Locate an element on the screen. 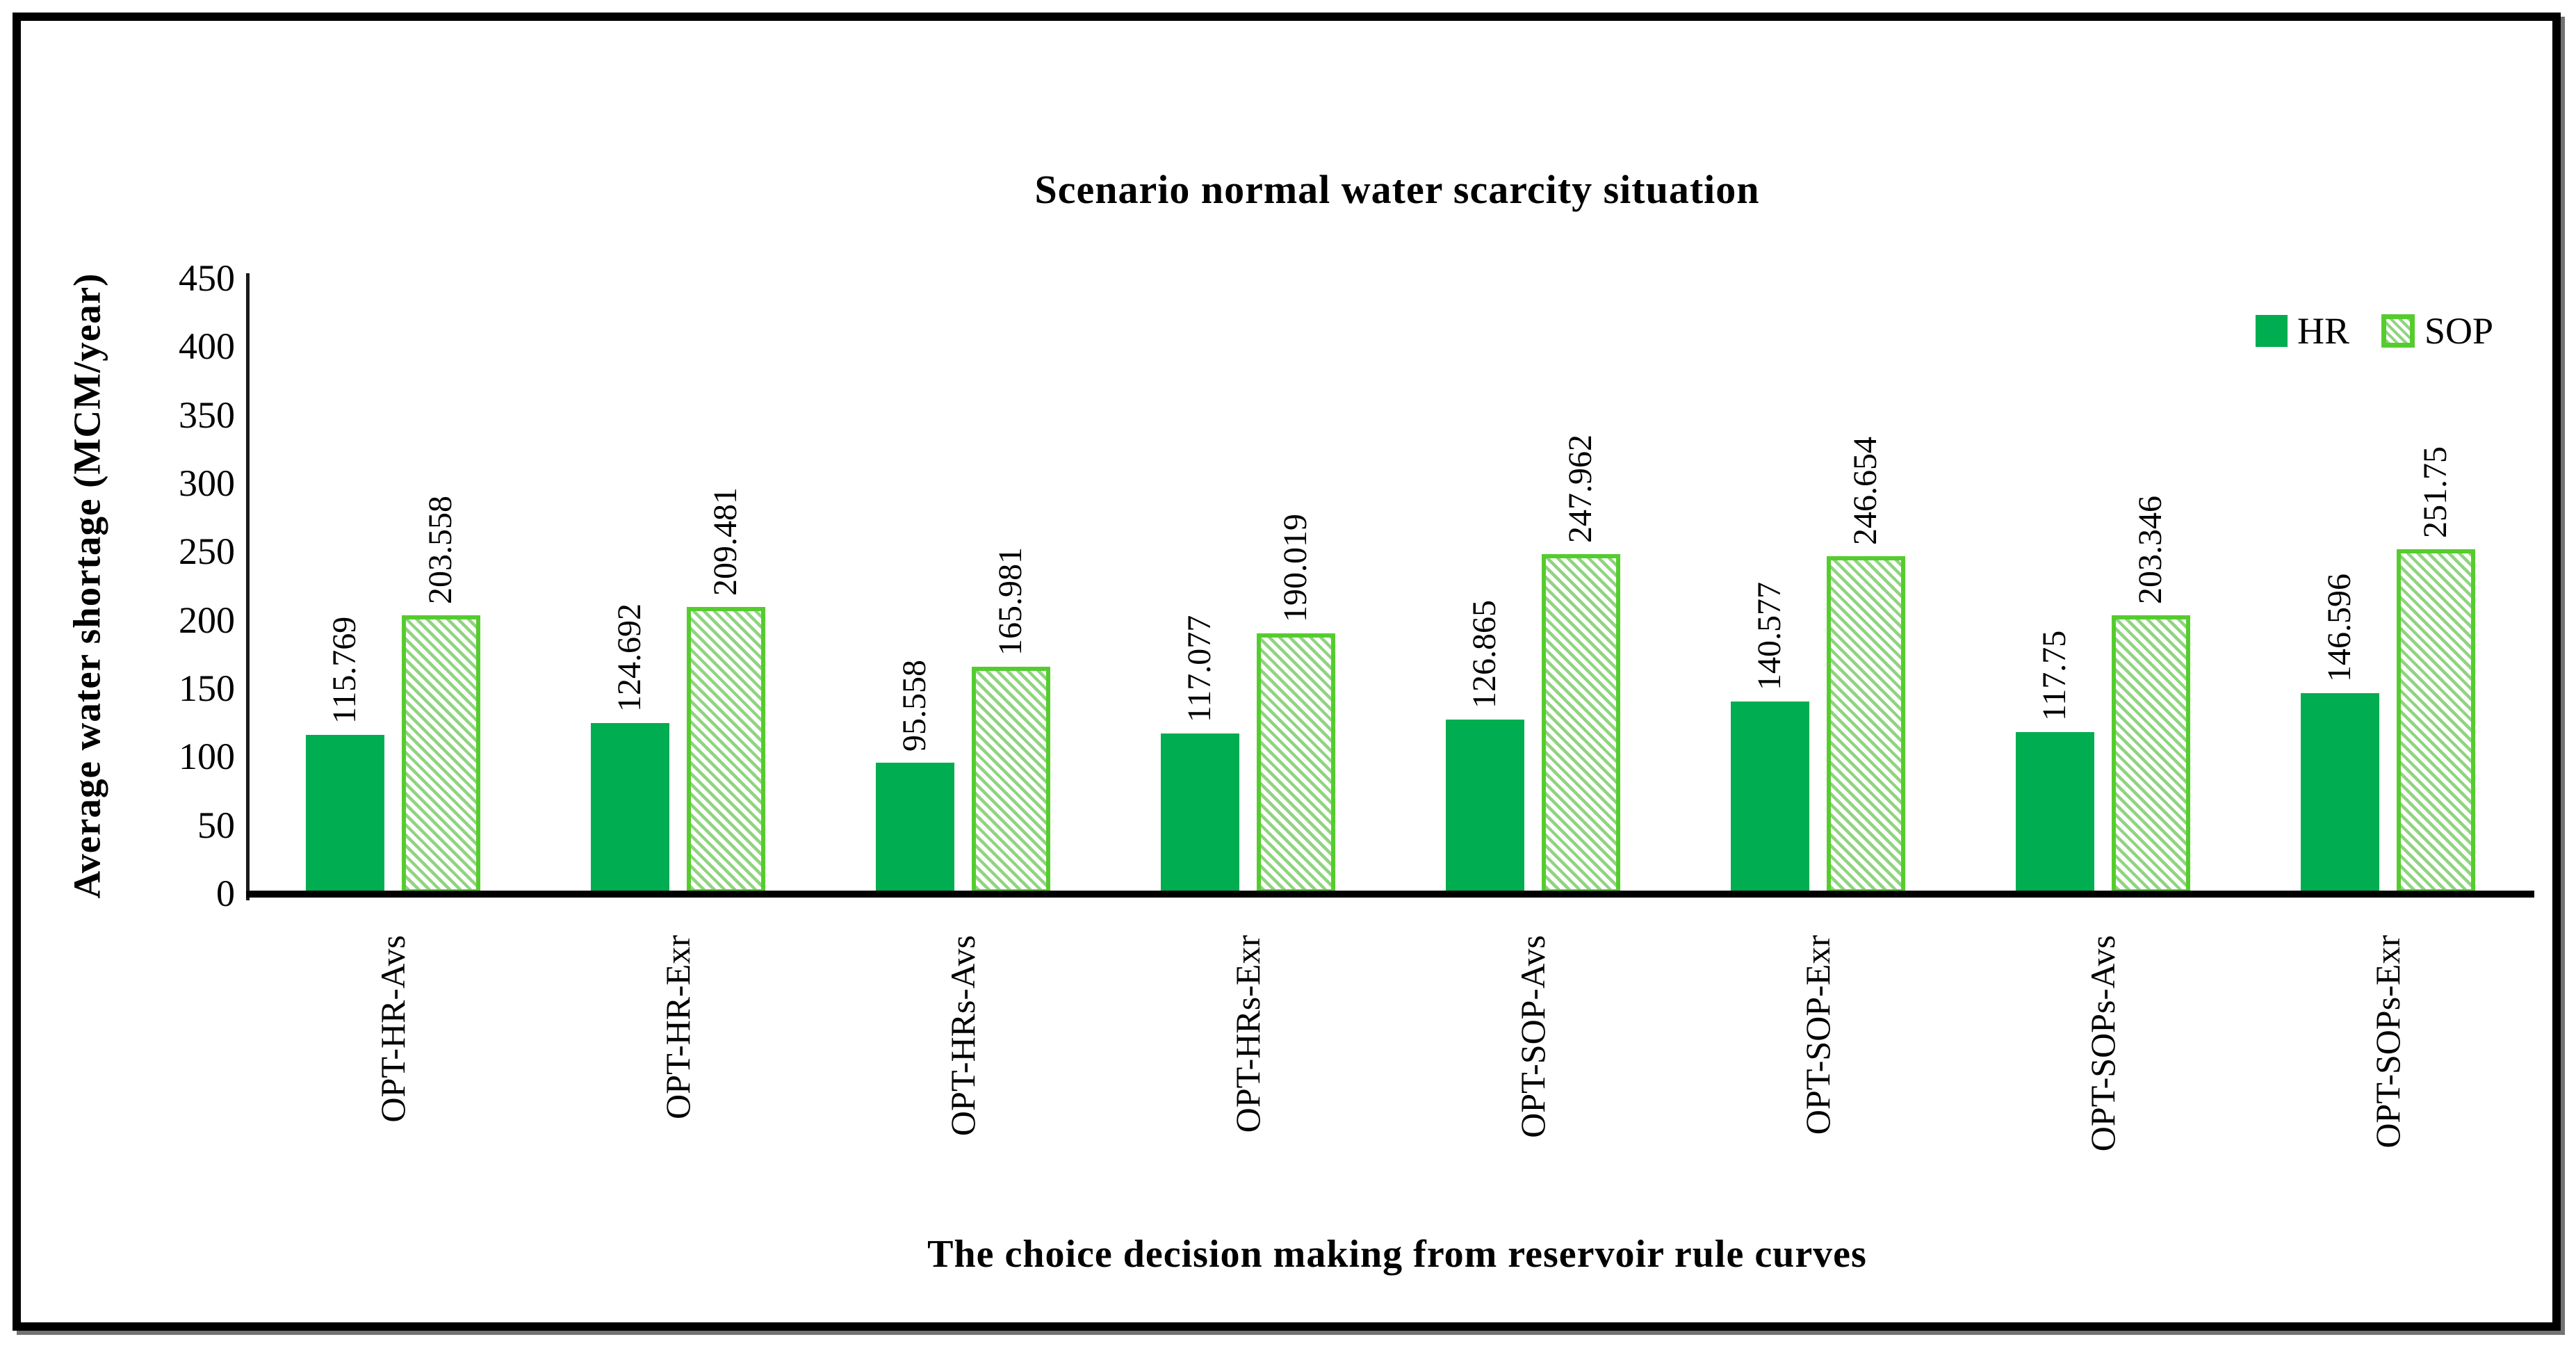  category-label-text: OPT-SOPs-Exr is located at coordinates (2387, 1042).